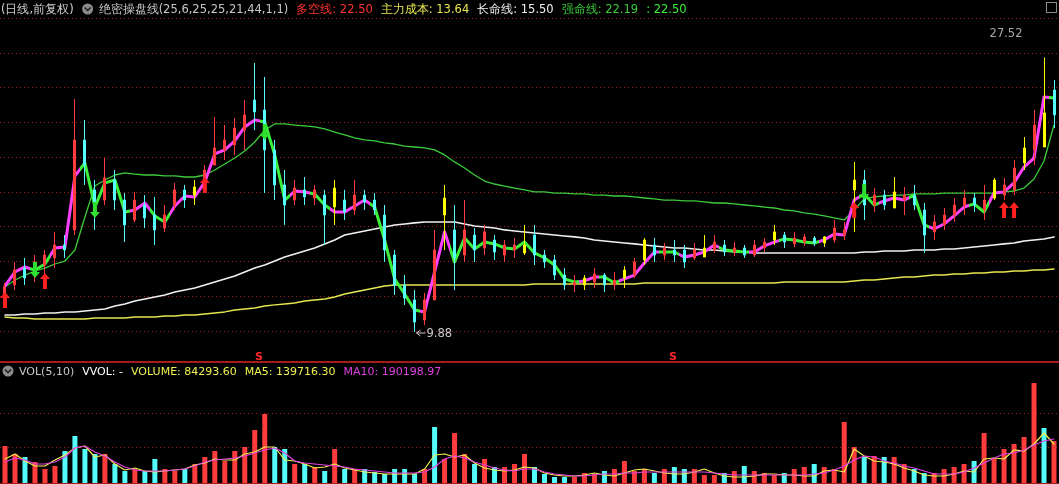 The image size is (1059, 484). Describe the element at coordinates (290, 371) in the screenshot. I see `text: MA5: 139716.30` at that location.